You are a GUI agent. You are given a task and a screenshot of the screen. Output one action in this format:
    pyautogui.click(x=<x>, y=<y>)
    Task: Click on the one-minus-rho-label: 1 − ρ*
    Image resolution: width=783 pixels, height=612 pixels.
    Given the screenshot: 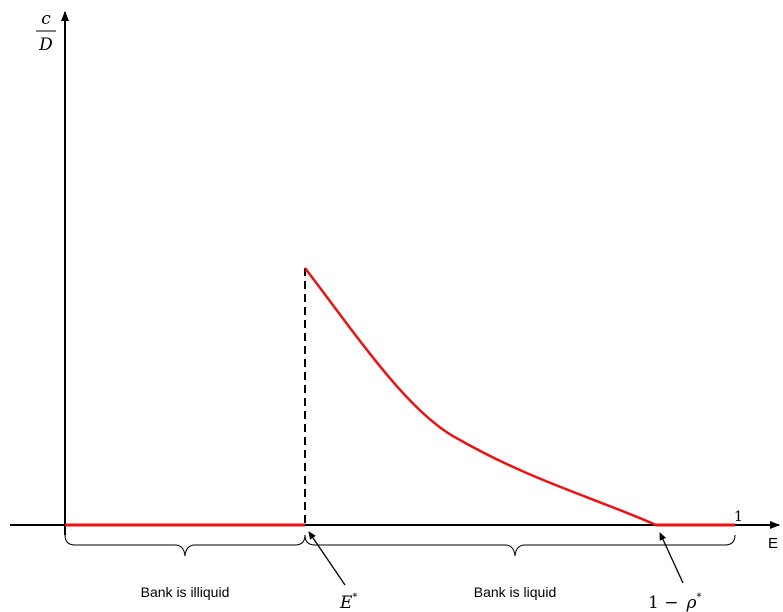 What is the action you would take?
    pyautogui.click(x=674, y=602)
    